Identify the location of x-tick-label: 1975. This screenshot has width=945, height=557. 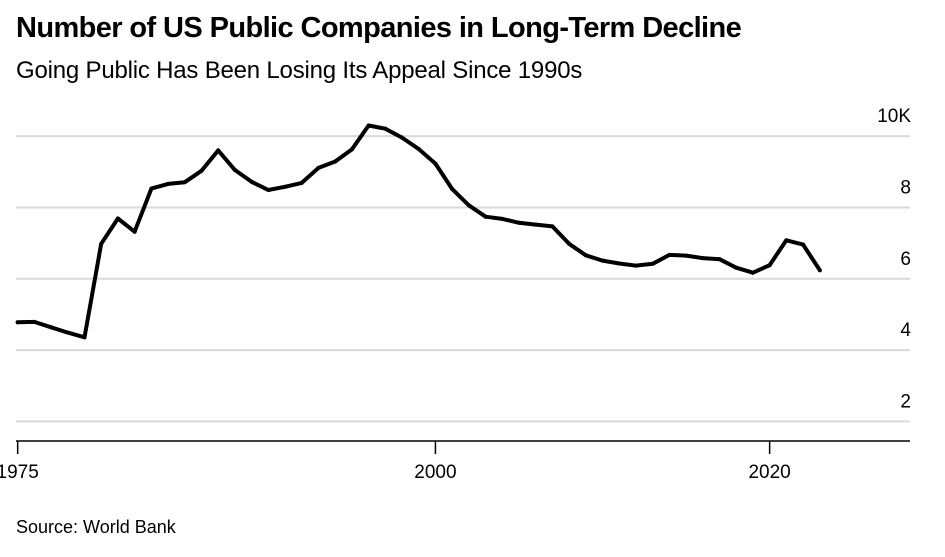
(19, 472).